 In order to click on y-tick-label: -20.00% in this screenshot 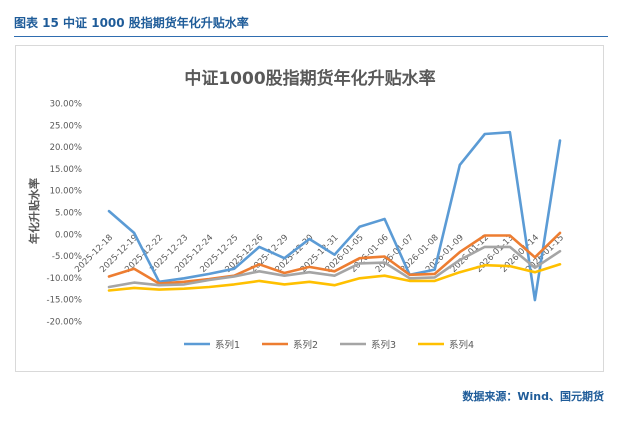, I will do `click(64, 323)`.